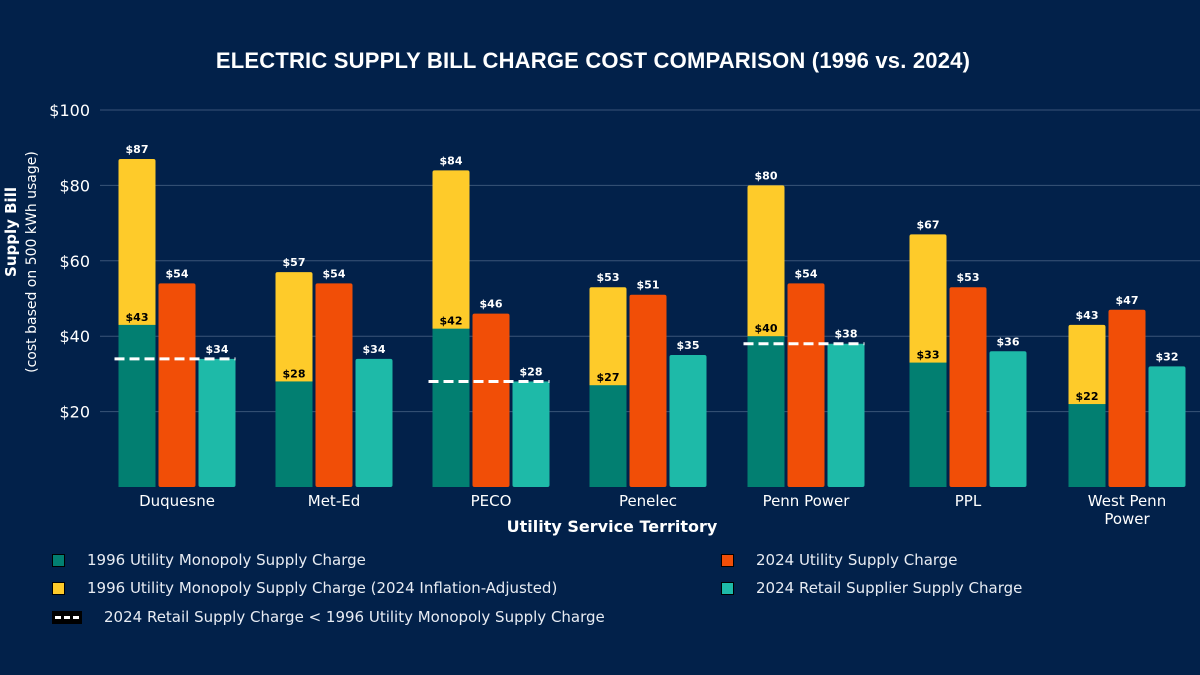 This screenshot has height=675, width=1200. I want to click on y-axis-label: Supply Bill, so click(11, 232).